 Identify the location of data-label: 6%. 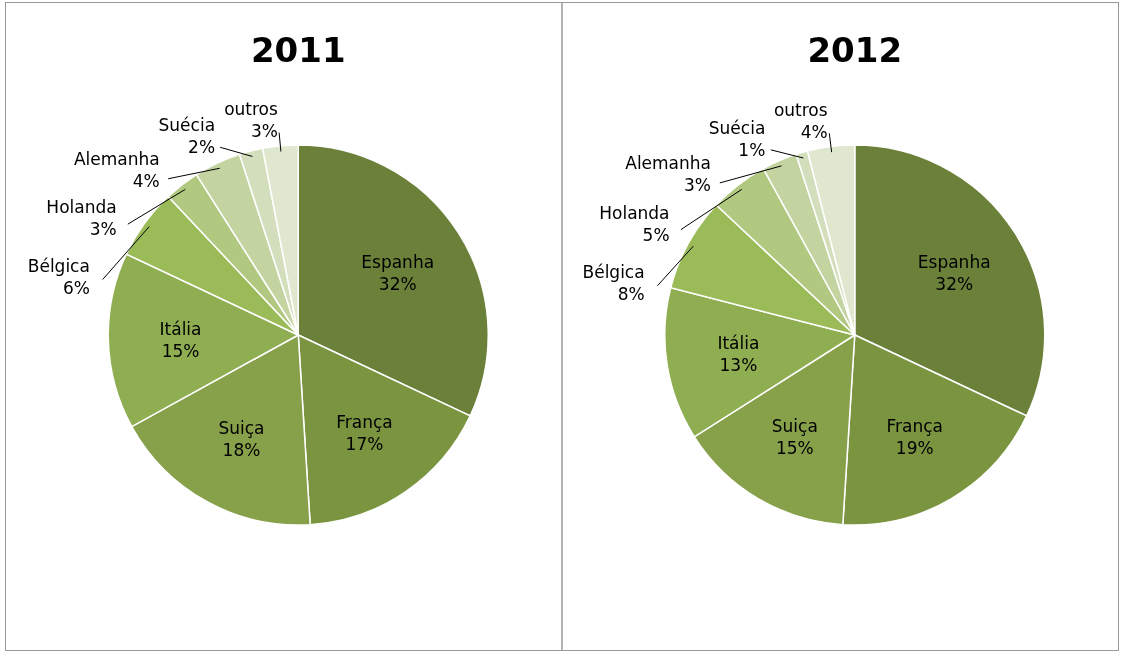
(76, 287).